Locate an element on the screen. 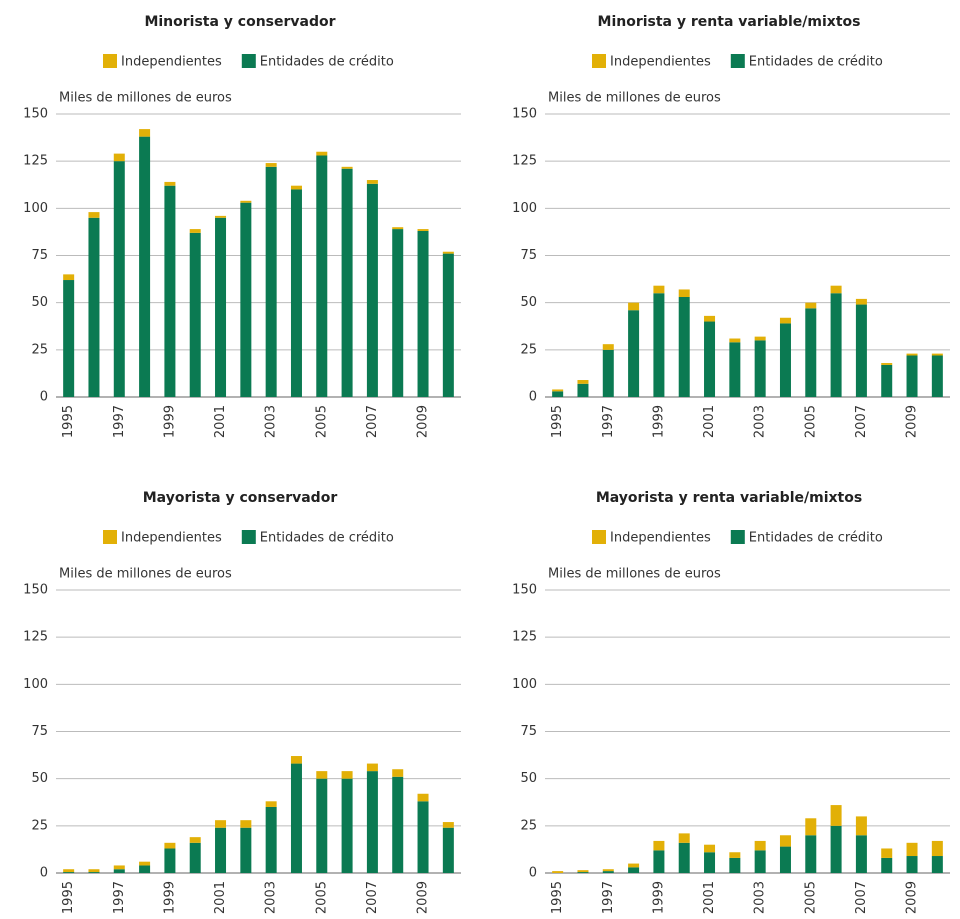 This screenshot has height=919, width=960. y-tick-label: 75 is located at coordinates (528, 255).